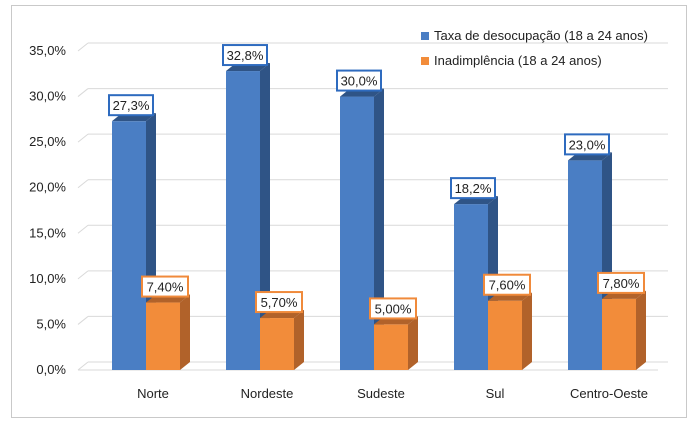 Image resolution: width=698 pixels, height=425 pixels. I want to click on legend-label: Taxa de desocupação (18 a 24 anos), so click(541, 35).